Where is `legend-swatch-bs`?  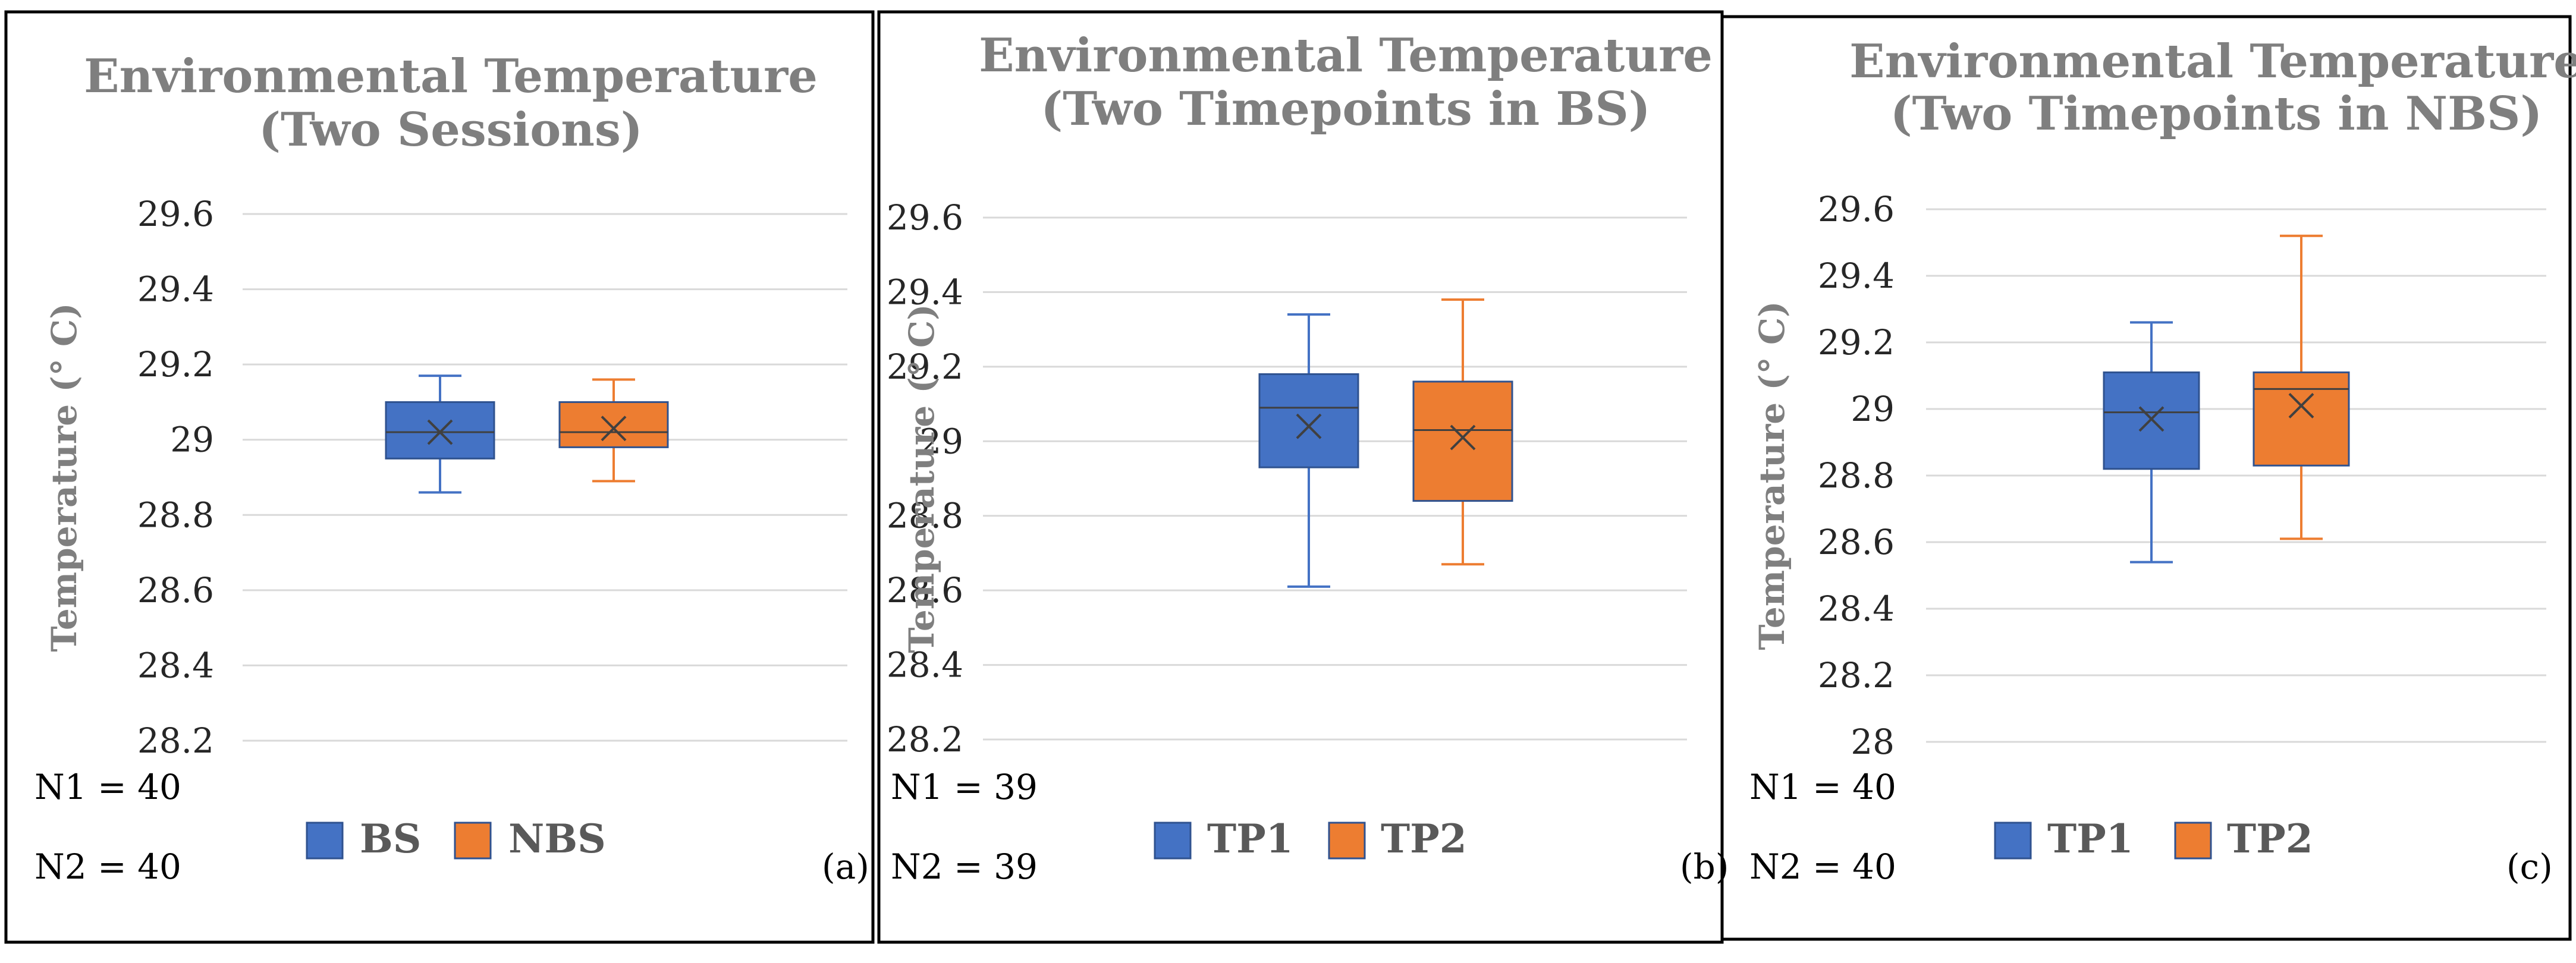 legend-swatch-bs is located at coordinates (325, 841).